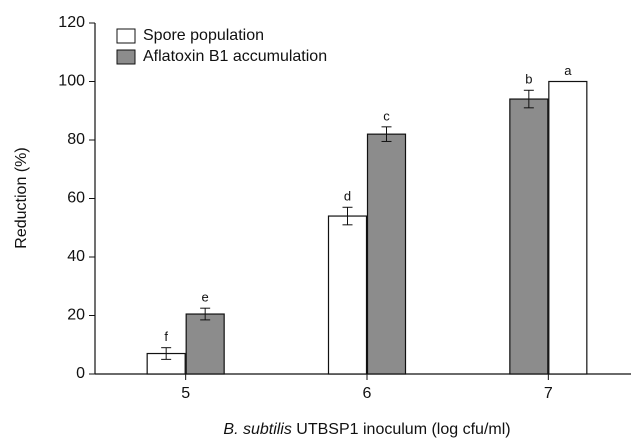 The height and width of the screenshot is (442, 639). Describe the element at coordinates (548, 393) in the screenshot. I see `x-tick-label: 7` at that location.